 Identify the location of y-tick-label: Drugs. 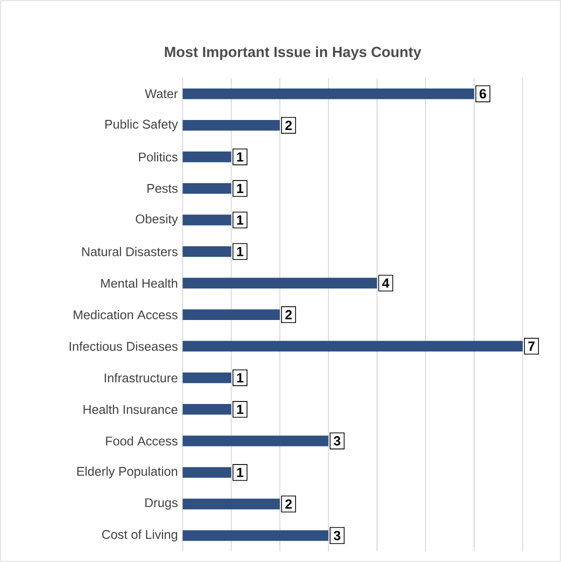
(161, 504).